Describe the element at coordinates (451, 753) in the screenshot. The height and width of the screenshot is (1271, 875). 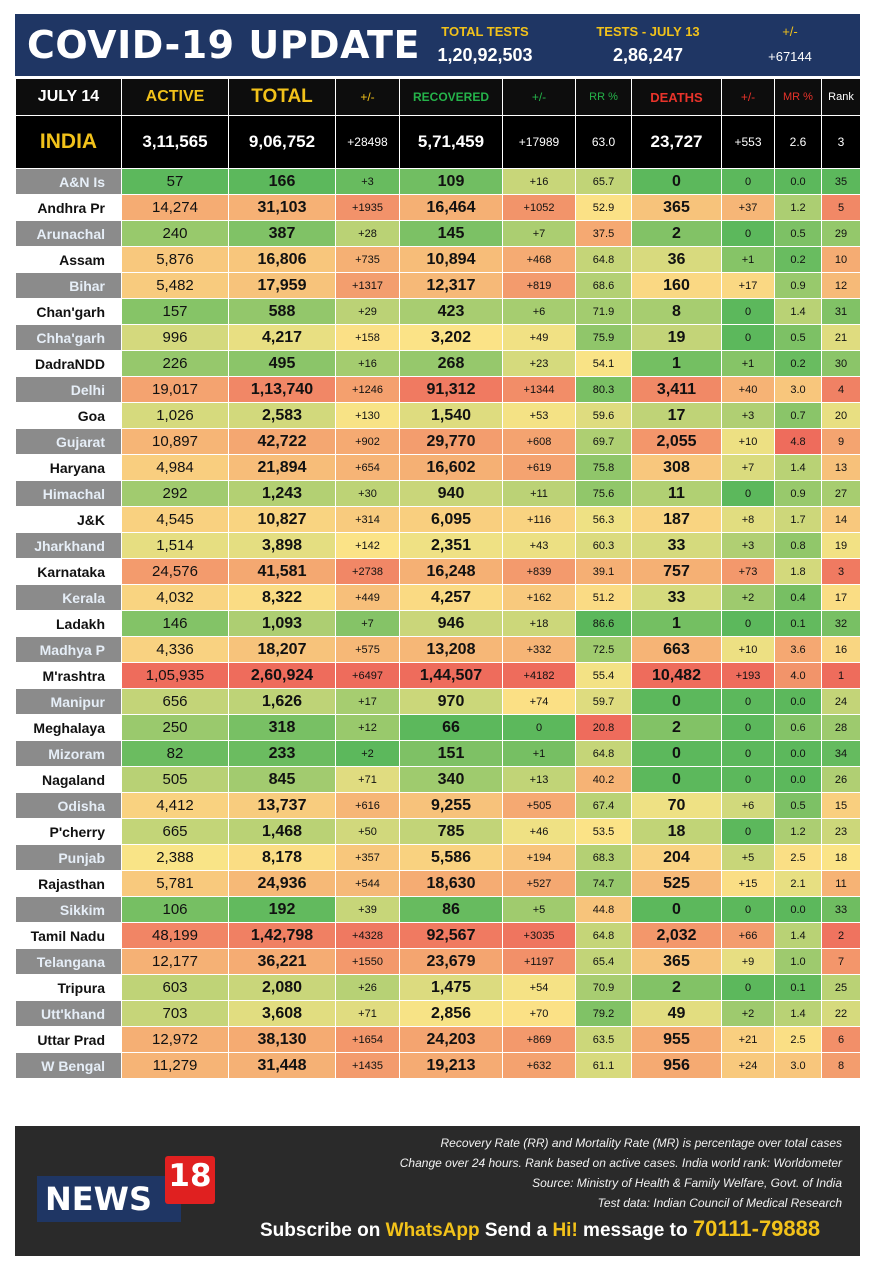
I see `cell-recovered: 151` at that location.